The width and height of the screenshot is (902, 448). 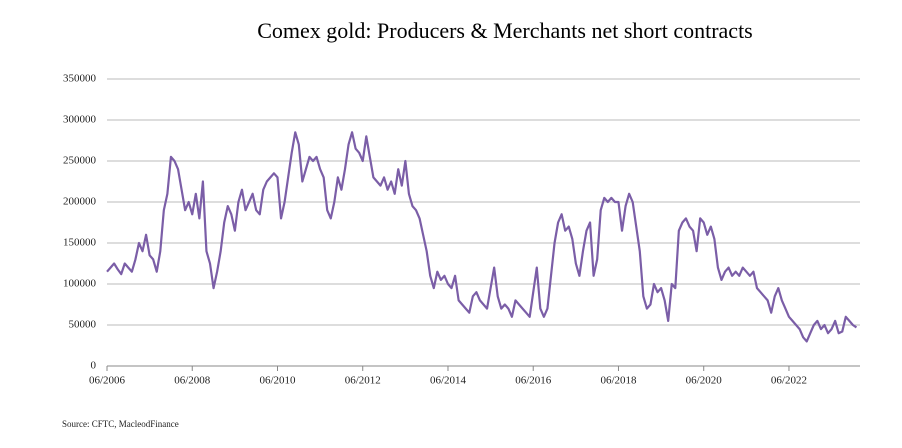 I want to click on y-tick-label: 0, so click(x=94, y=366).